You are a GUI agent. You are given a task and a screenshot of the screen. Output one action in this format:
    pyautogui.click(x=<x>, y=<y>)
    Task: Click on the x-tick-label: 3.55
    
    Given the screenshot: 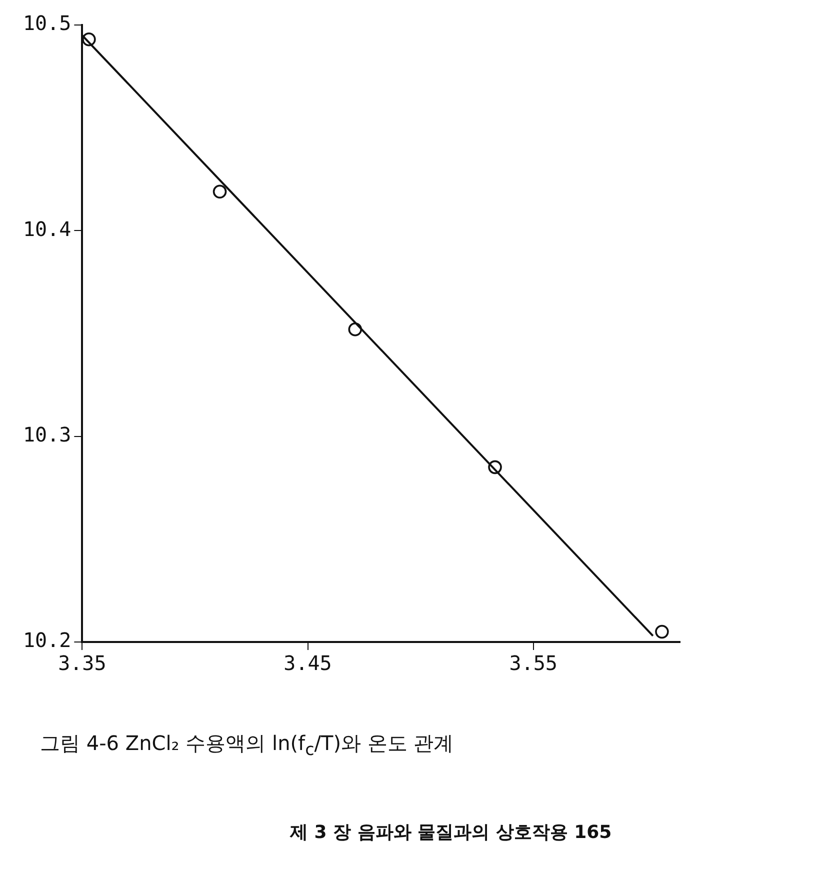 What is the action you would take?
    pyautogui.click(x=533, y=663)
    